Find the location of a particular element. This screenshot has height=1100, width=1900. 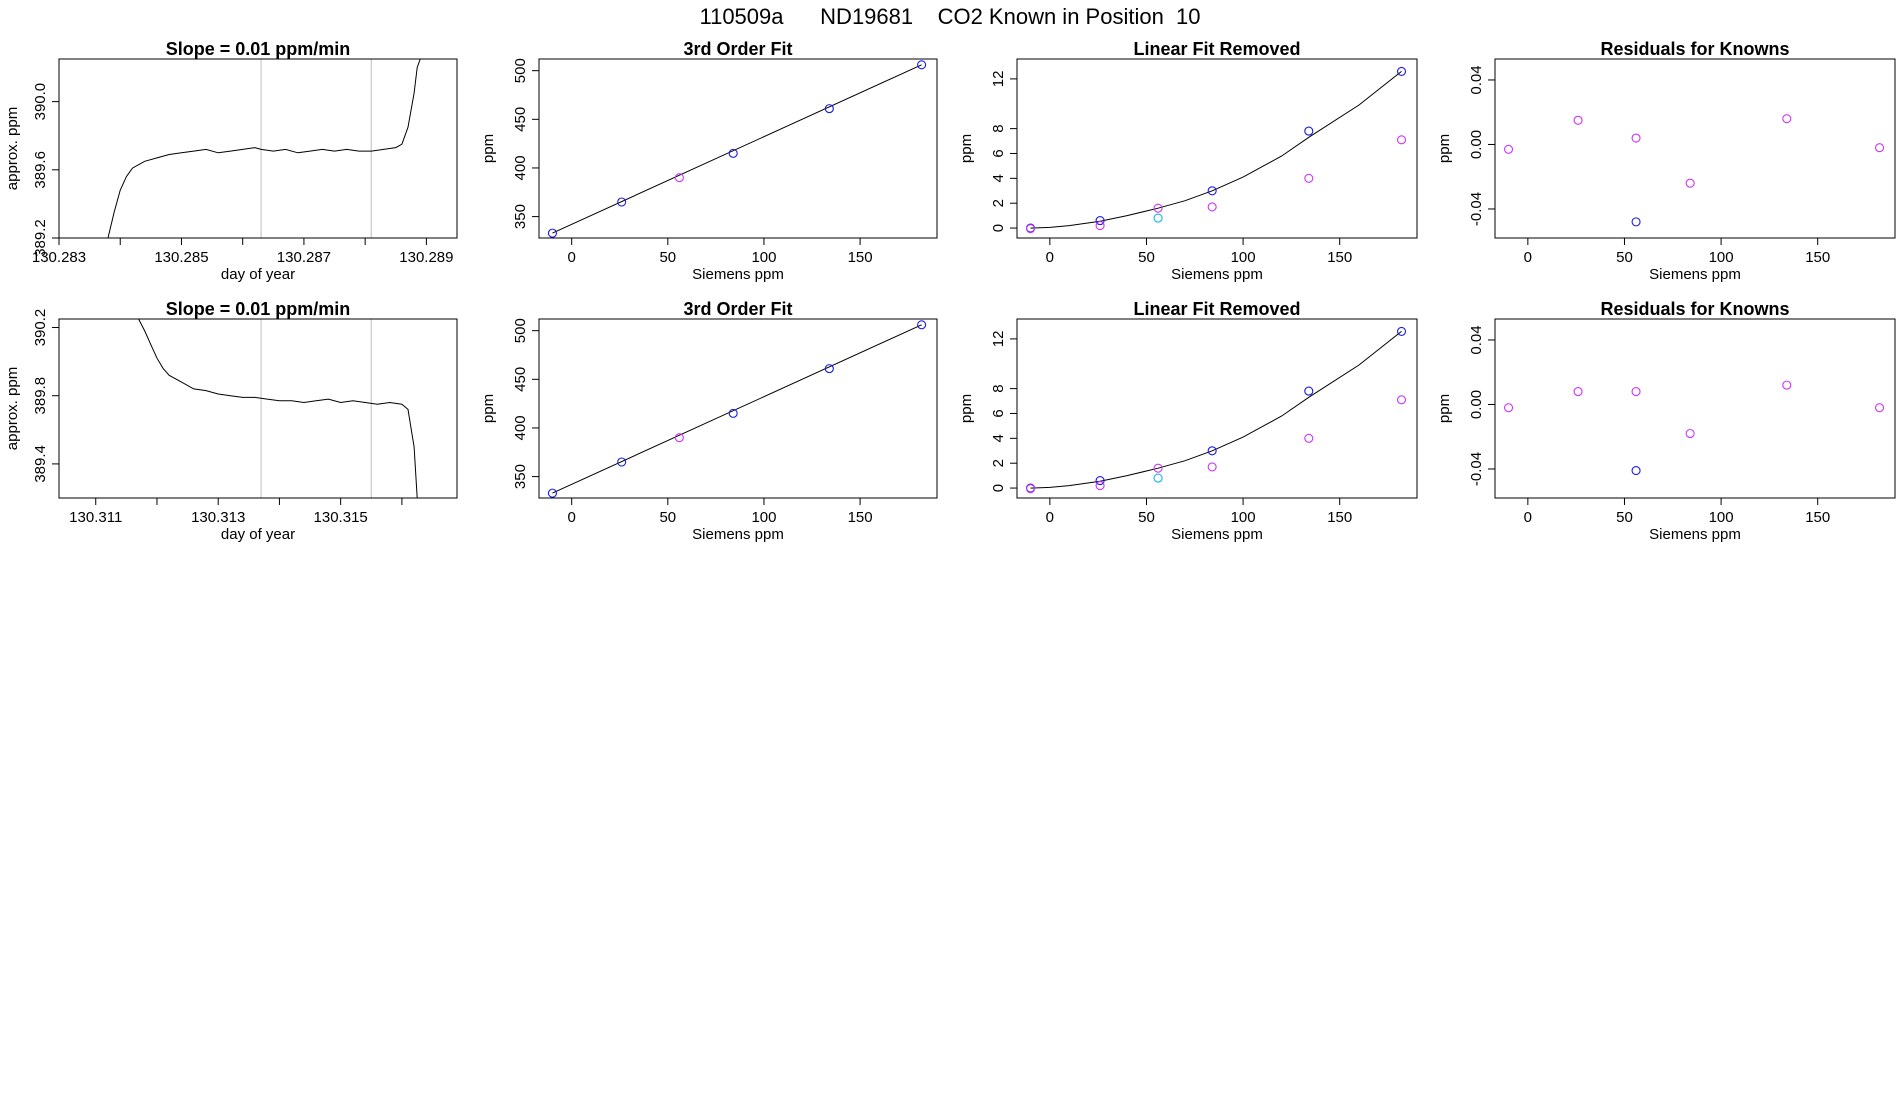

y-tick-label: 390.2 is located at coordinates (40, 328).